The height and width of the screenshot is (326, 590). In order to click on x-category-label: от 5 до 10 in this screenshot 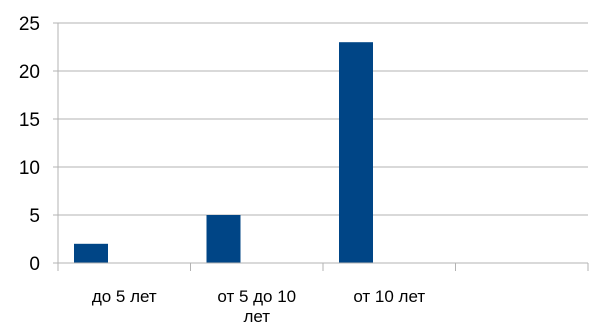, I will do `click(256, 296)`.